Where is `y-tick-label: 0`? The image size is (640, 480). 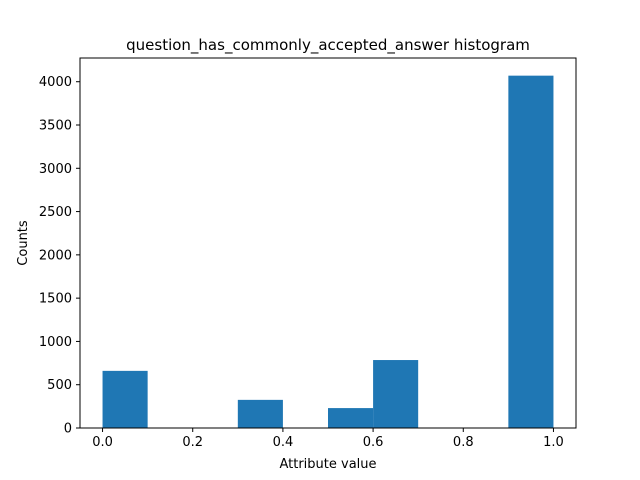
y-tick-label: 0 is located at coordinates (68, 429).